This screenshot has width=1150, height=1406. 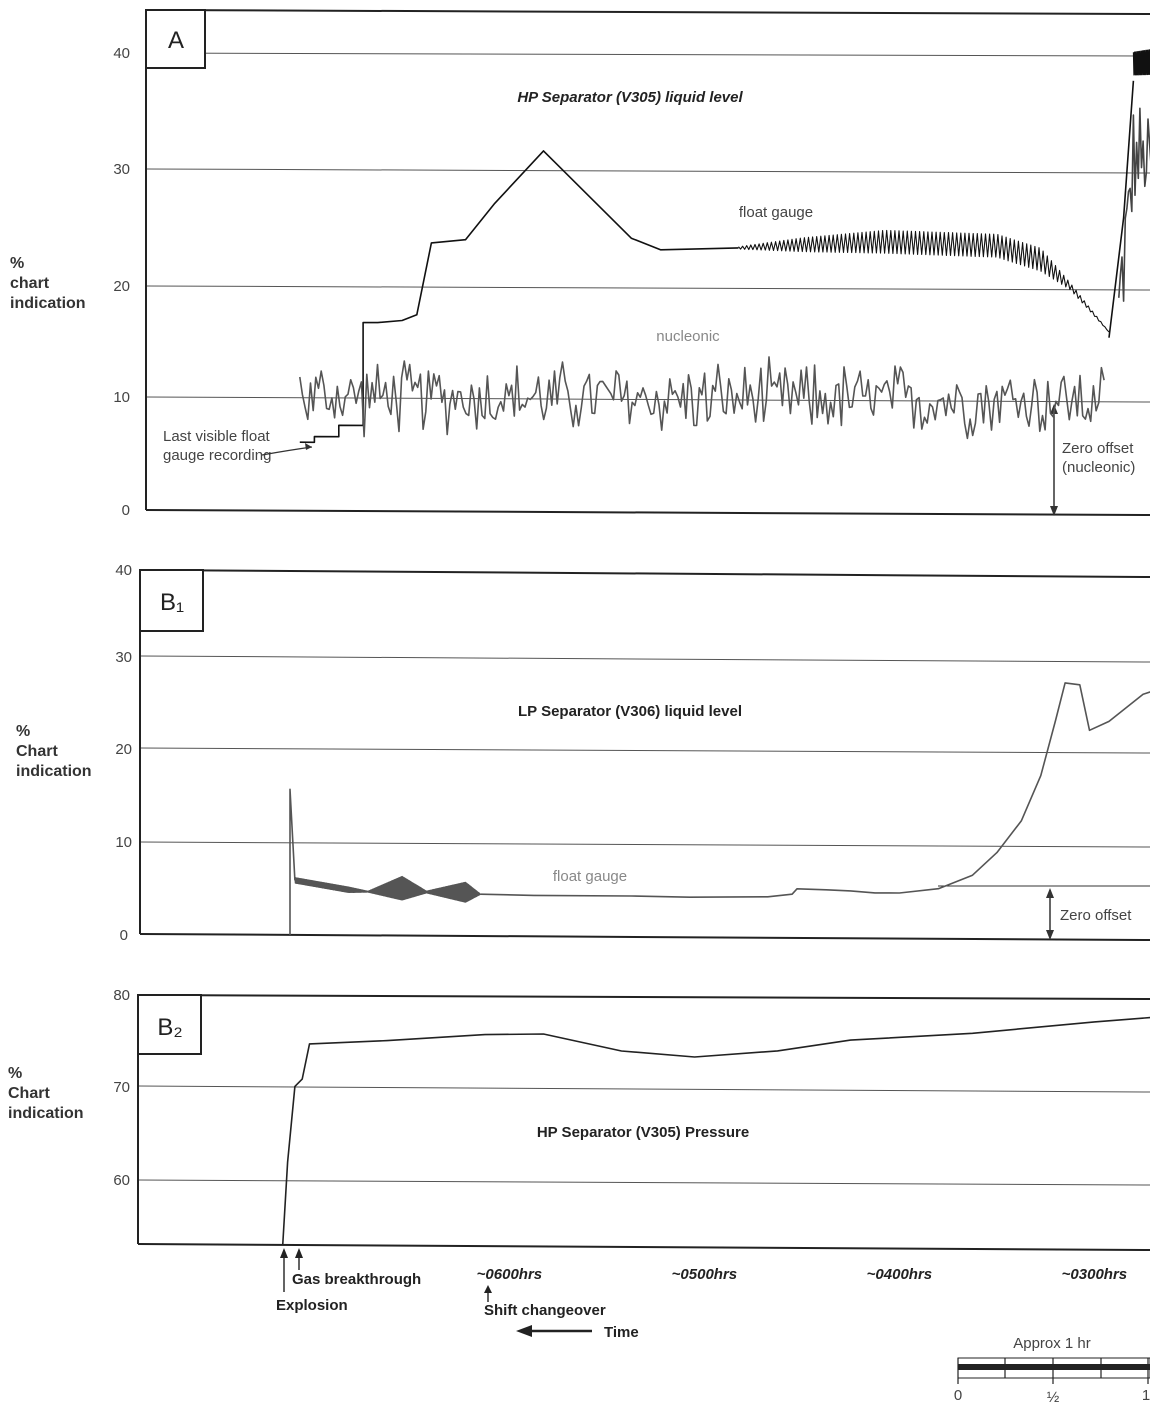 I want to click on ytick-a-30: 30, so click(x=121, y=169).